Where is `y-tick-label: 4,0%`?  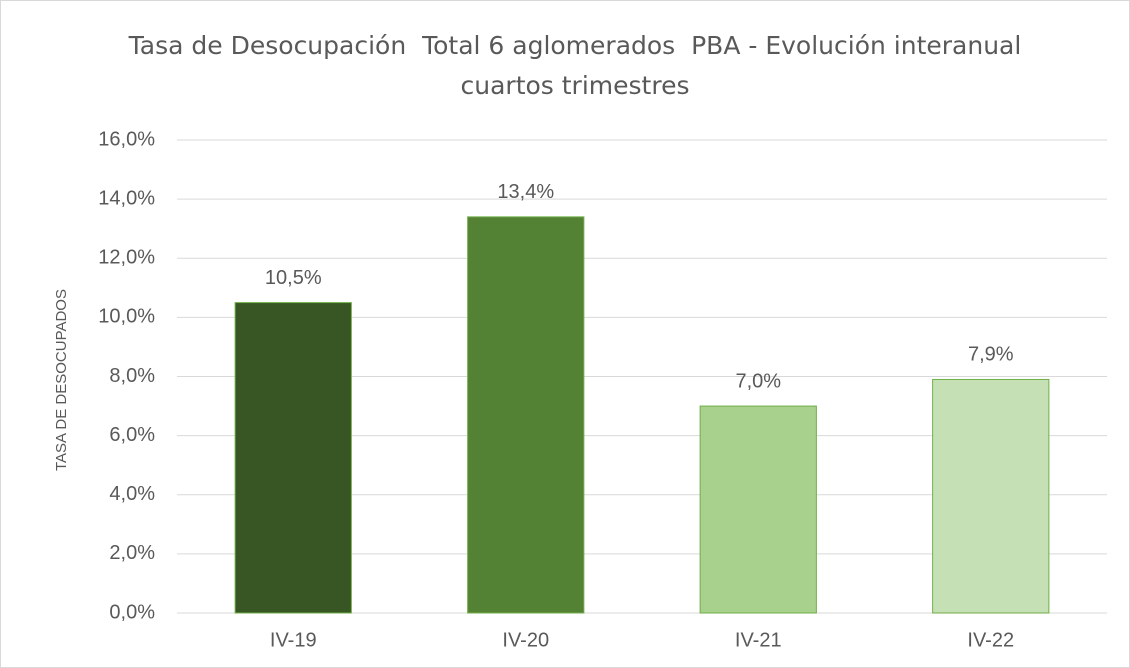 y-tick-label: 4,0% is located at coordinates (132, 494).